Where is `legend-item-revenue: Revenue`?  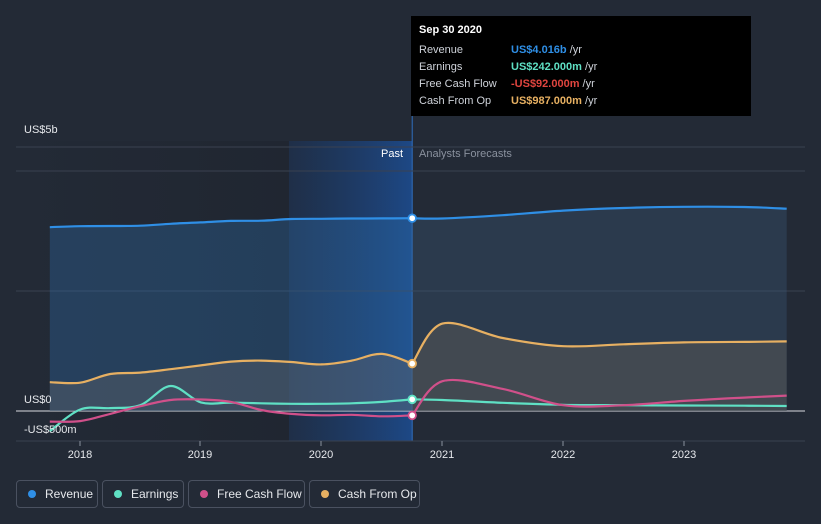 legend-item-revenue: Revenue is located at coordinates (57, 494).